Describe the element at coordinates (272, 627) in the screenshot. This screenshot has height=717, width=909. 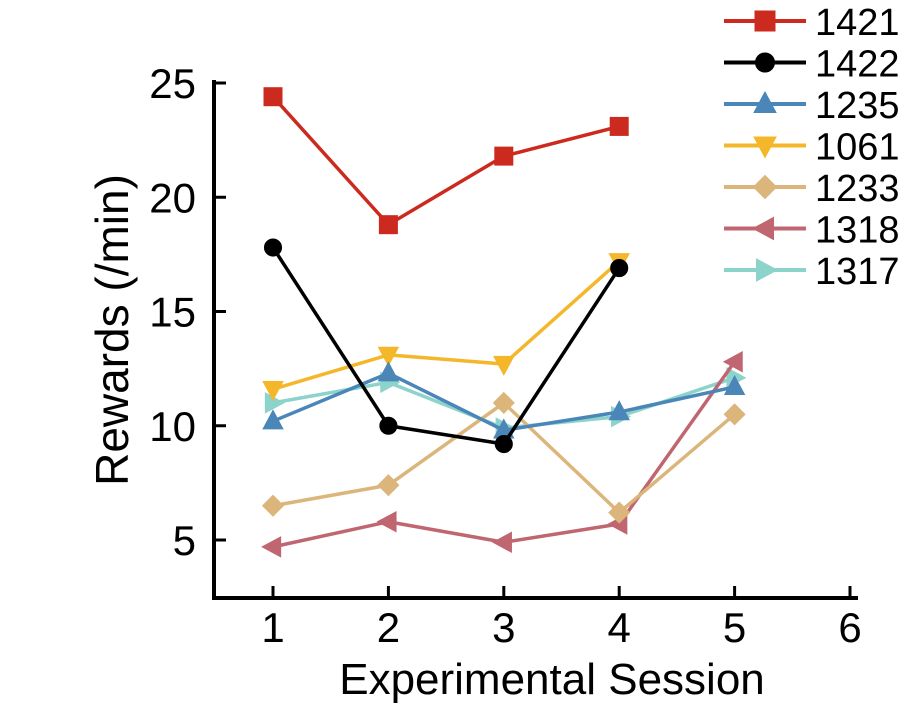
I see `x-tick-label: 1` at that location.